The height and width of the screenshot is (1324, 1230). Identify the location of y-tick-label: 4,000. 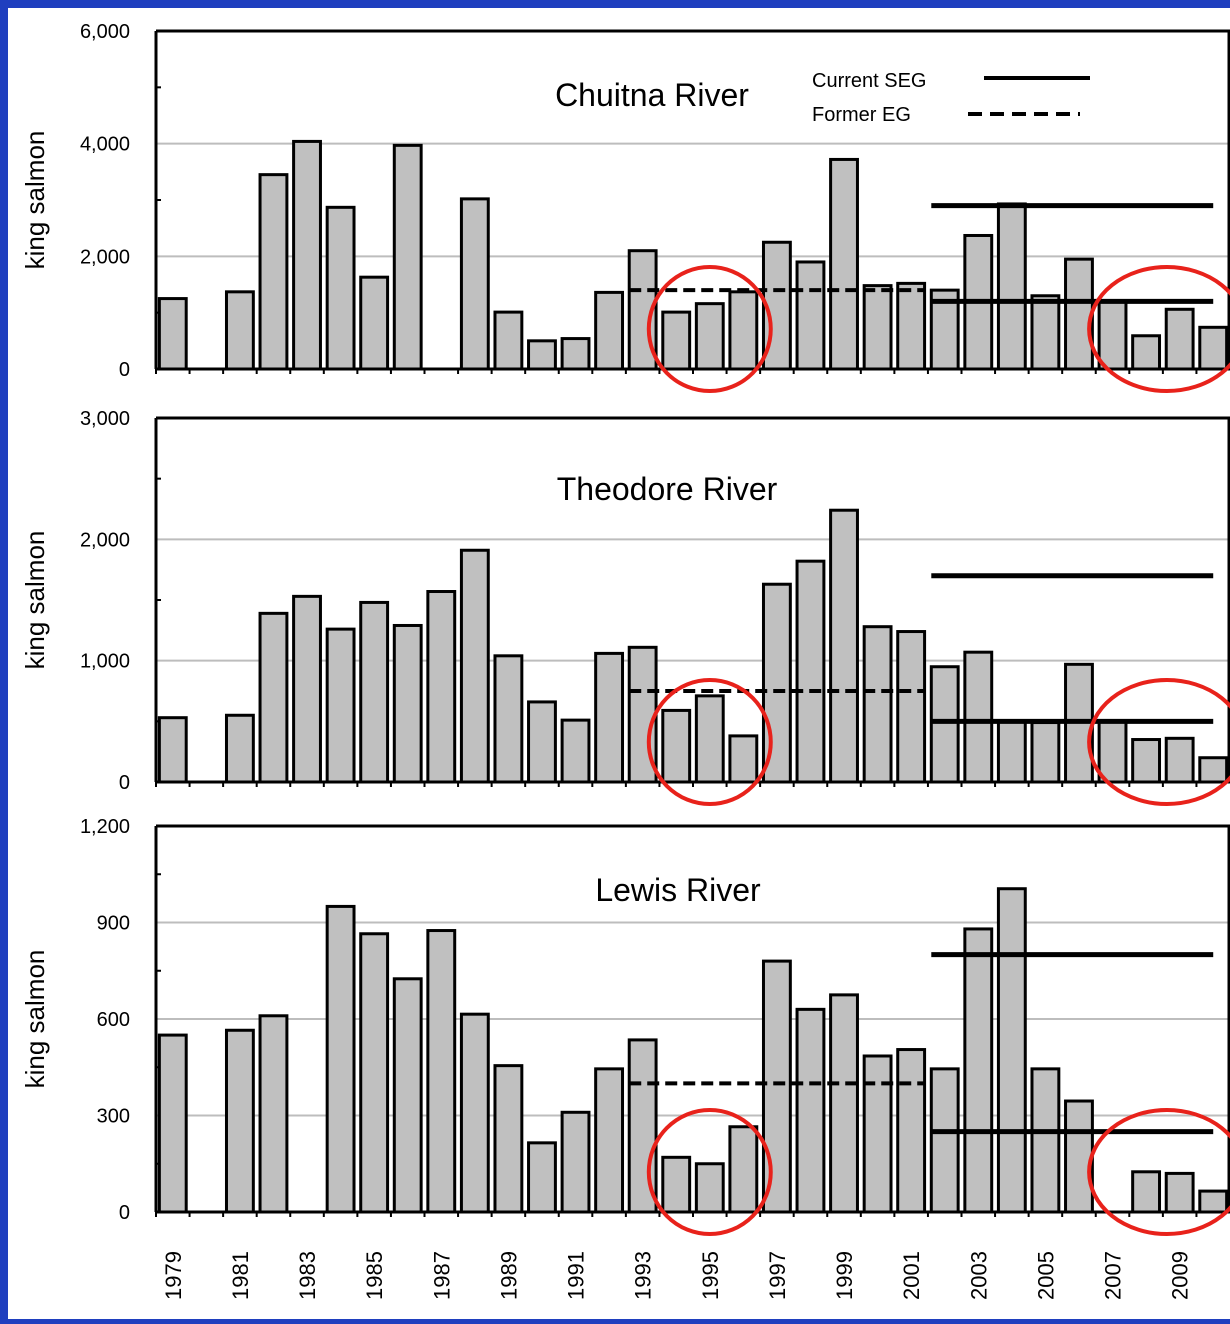
(105, 145).